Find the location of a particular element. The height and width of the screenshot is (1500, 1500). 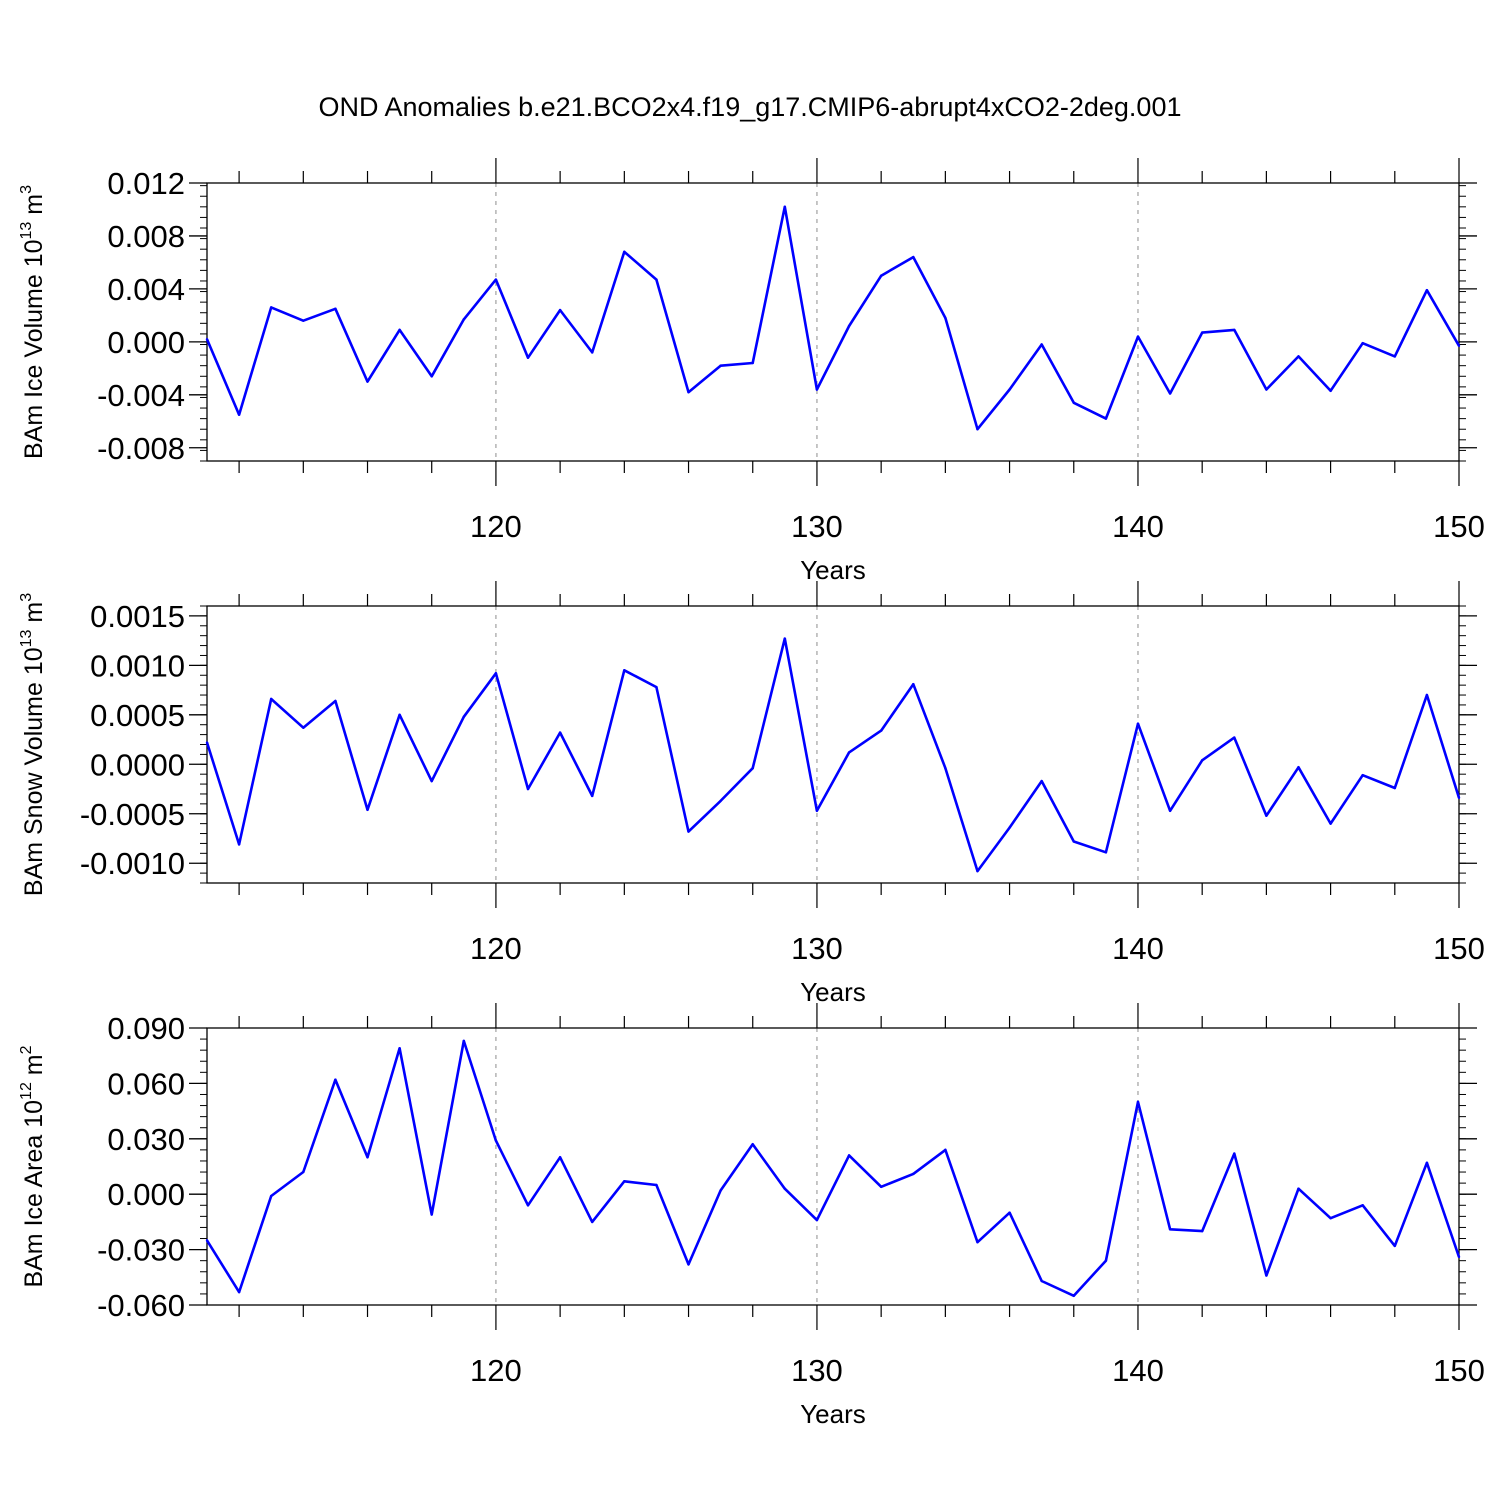

y-axis-title: BAm Ice Area 1012 m2 is located at coordinates (33, 1166).